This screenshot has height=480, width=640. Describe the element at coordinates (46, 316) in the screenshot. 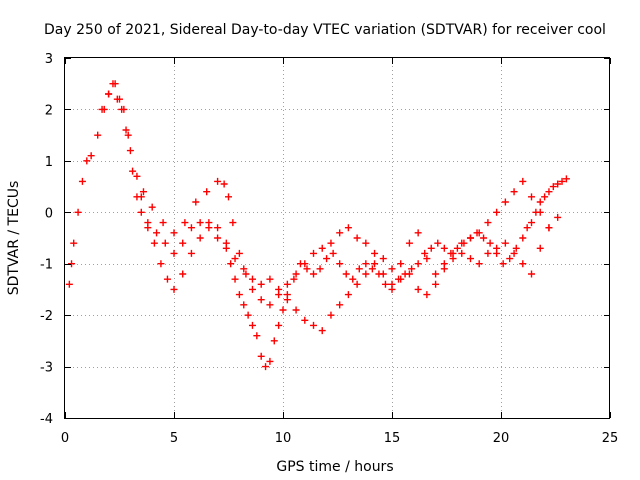

I see `y-tick-label: -2` at that location.